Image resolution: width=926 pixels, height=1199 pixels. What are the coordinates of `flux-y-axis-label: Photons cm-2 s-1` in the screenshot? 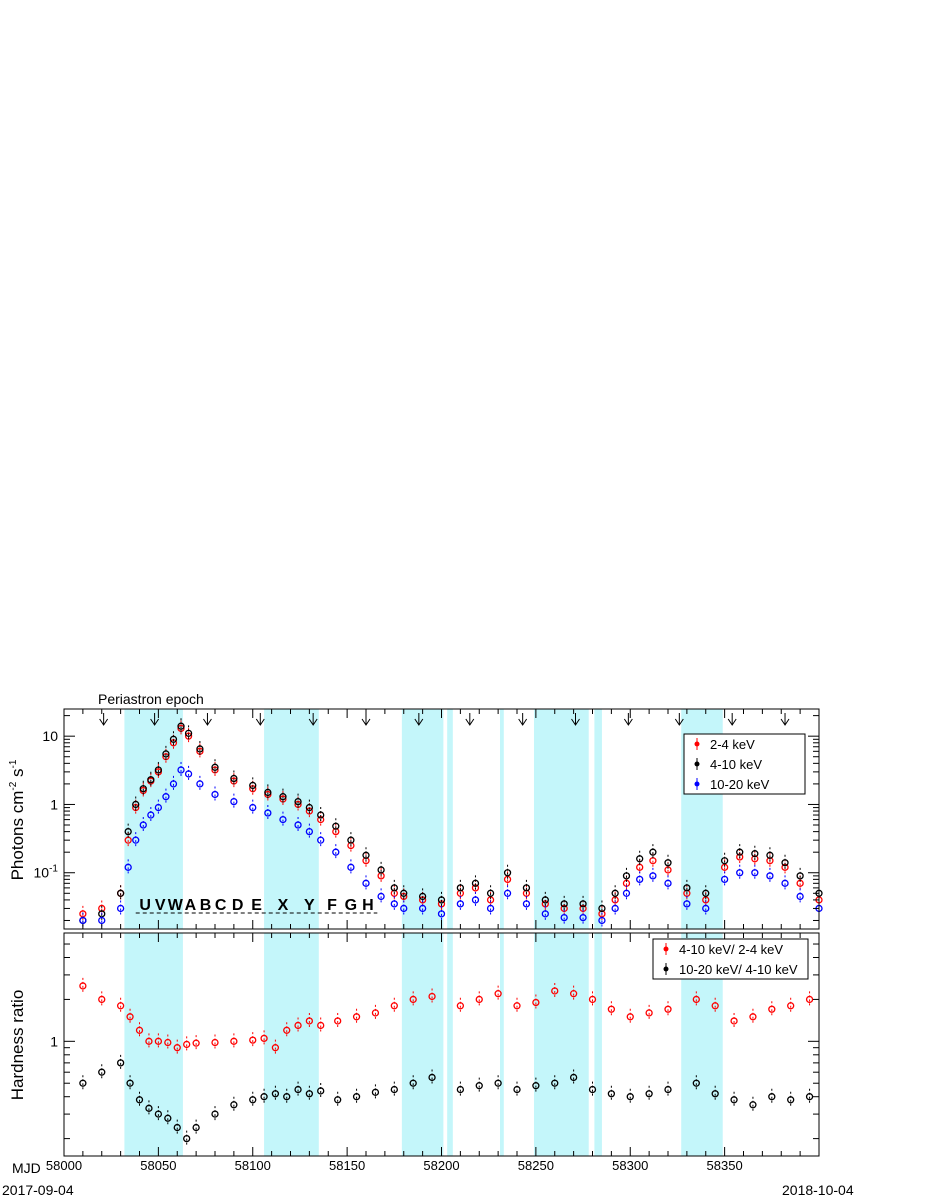 It's located at (17, 819).